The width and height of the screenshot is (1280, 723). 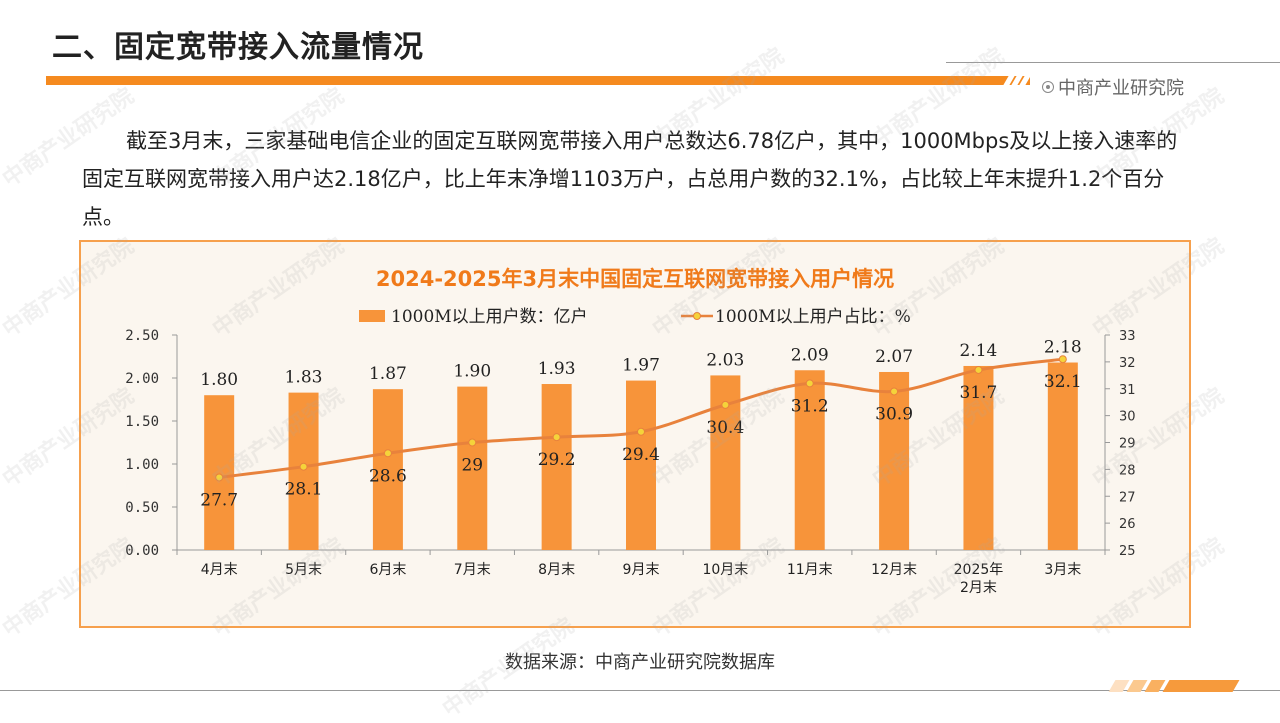 I want to click on line-value-label: 27.7, so click(x=219, y=500).